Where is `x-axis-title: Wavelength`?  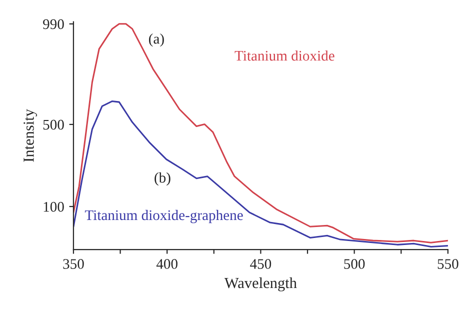
x-axis-title: Wavelength is located at coordinates (260, 284).